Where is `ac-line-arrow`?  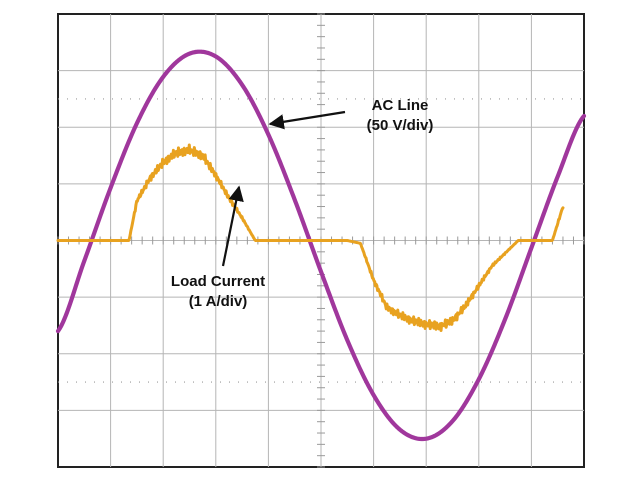
ac-line-arrow is located at coordinates (307, 120).